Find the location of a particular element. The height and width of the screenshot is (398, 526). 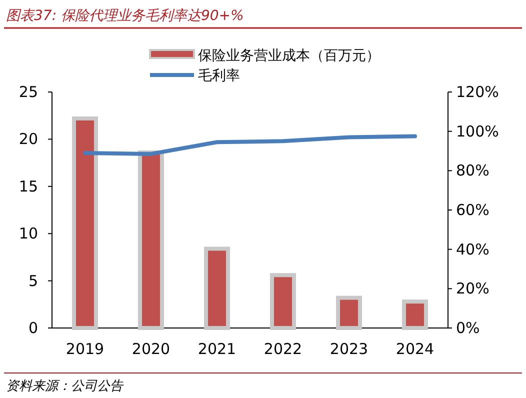

line-series is located at coordinates (250, 145).